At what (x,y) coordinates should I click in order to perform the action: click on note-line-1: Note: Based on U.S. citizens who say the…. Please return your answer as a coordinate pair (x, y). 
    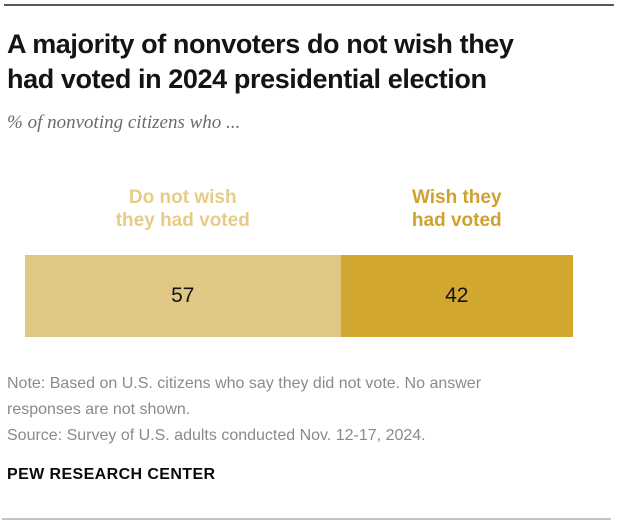
    Looking at the image, I should click on (244, 383).